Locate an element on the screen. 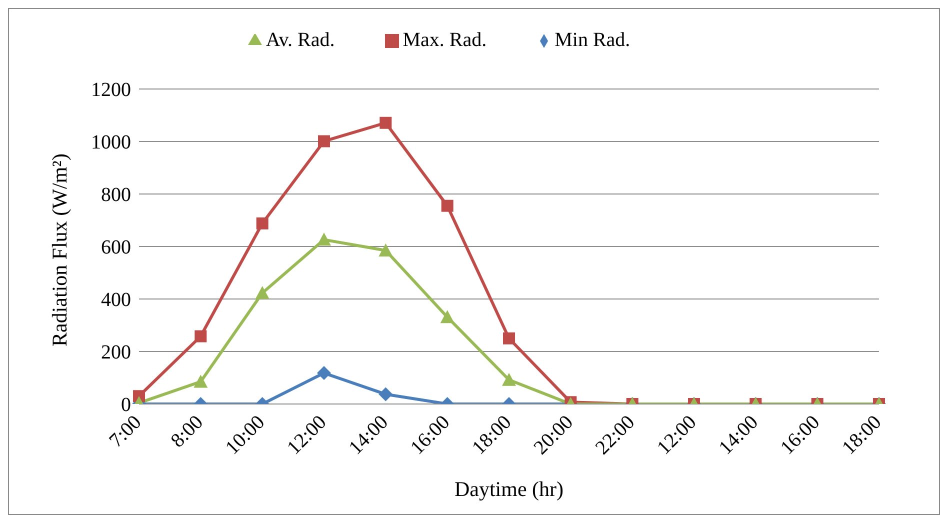  x-axis-title: Daytime (hr) is located at coordinates (509, 489).